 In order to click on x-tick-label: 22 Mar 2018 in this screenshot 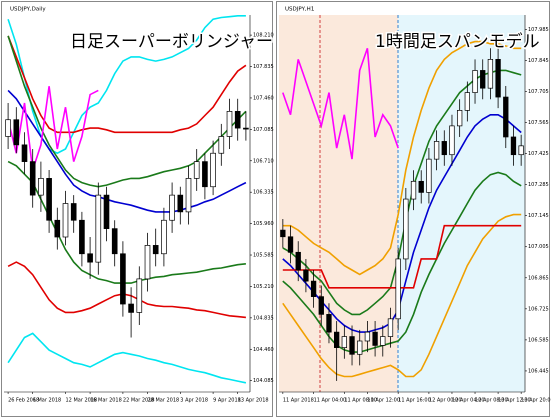, I will do `click(139, 401)`.